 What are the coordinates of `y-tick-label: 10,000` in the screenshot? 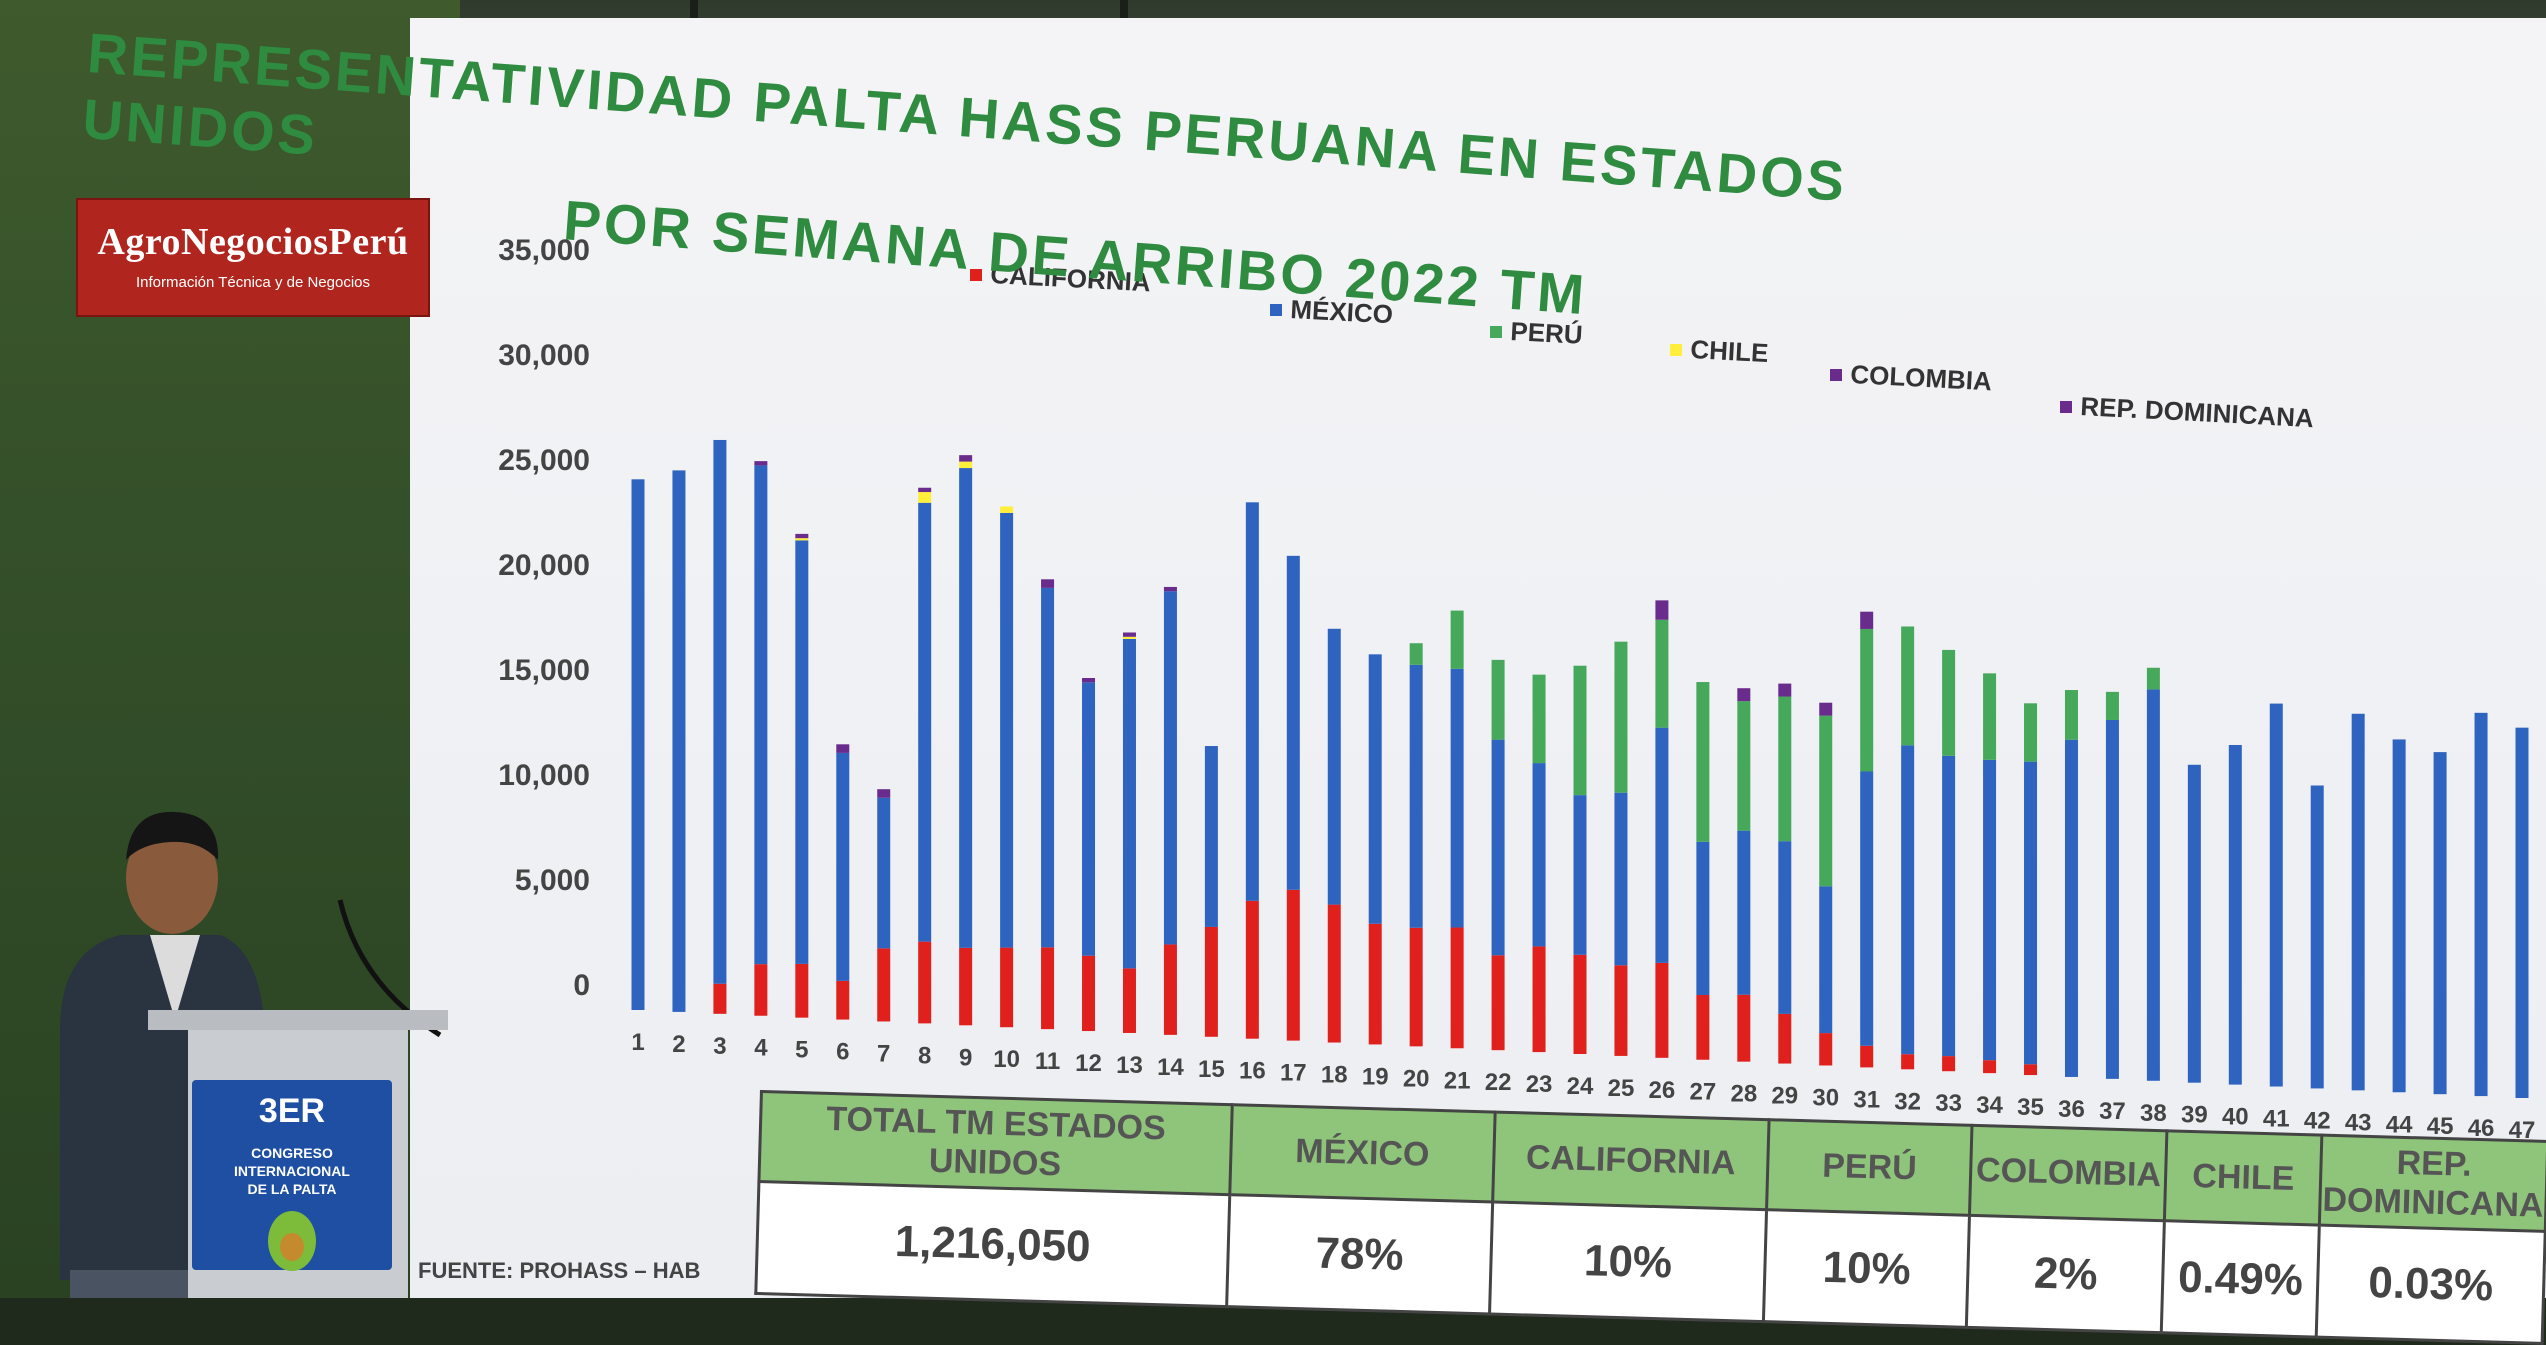 It's located at (544, 775).